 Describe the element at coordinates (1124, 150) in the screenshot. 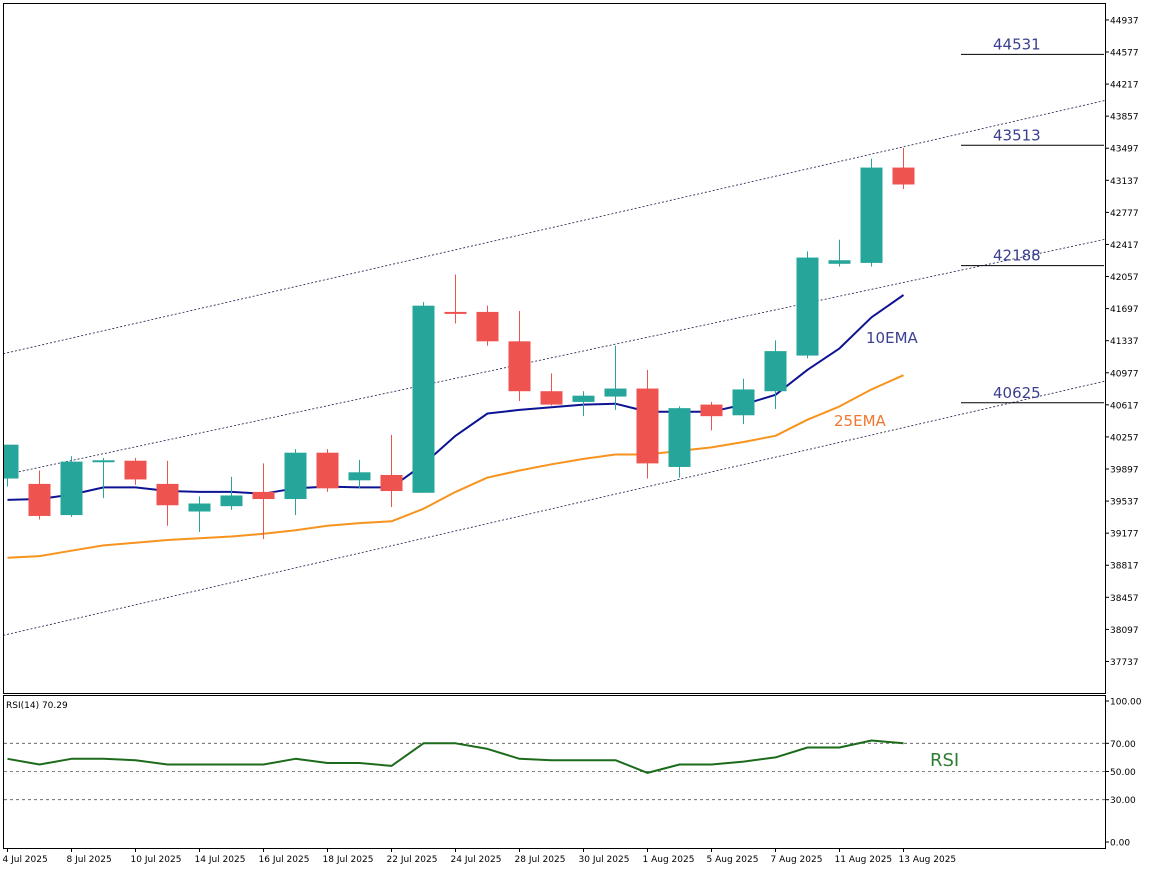

I see `y-tick-label: 43497` at that location.